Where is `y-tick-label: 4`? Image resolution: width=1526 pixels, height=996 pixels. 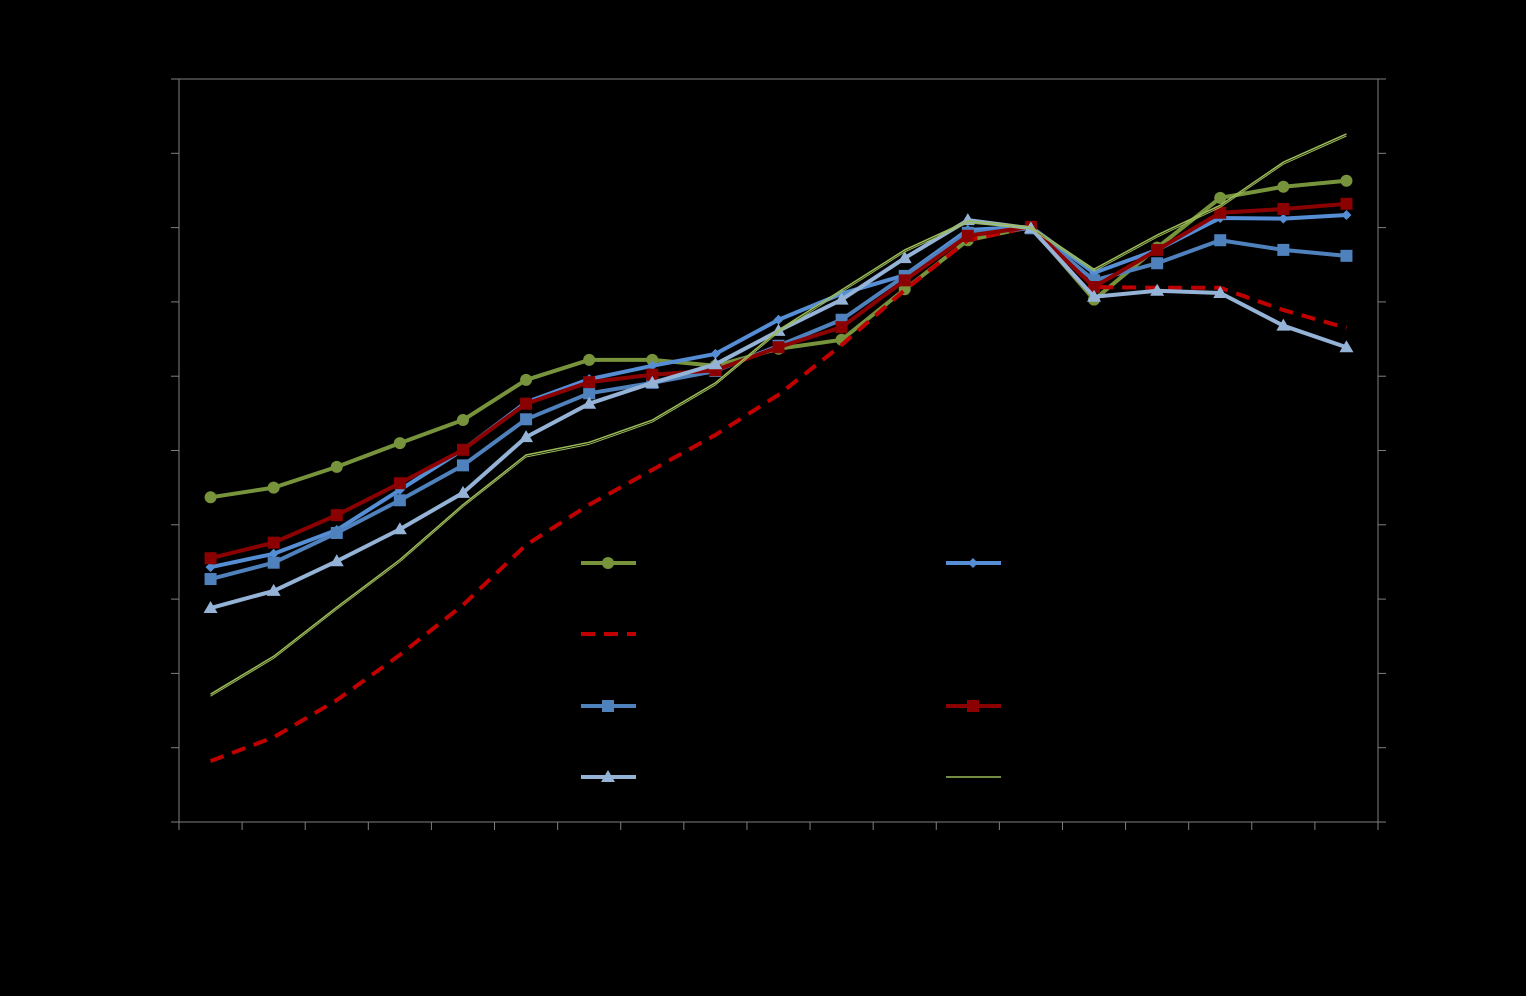
y-tick-label: 4 is located at coordinates (163, 524).